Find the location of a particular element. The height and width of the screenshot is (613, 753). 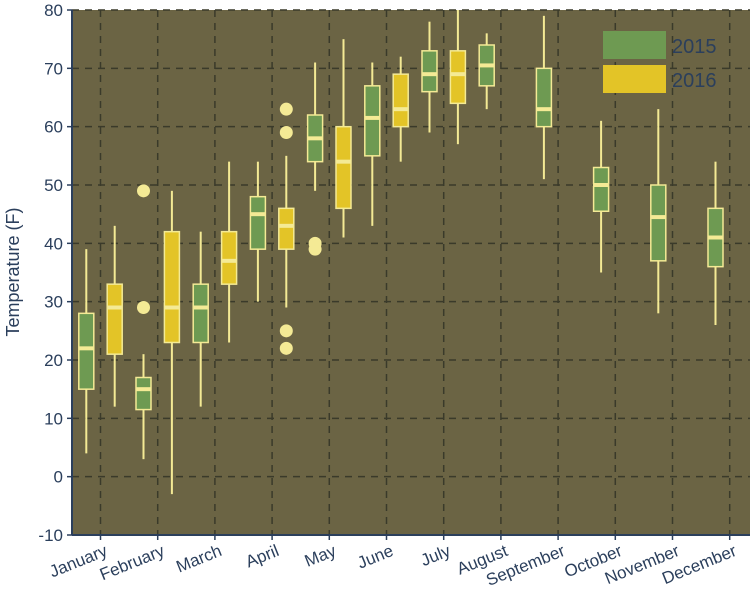

y-tick-label: 10 is located at coordinates (53, 418).